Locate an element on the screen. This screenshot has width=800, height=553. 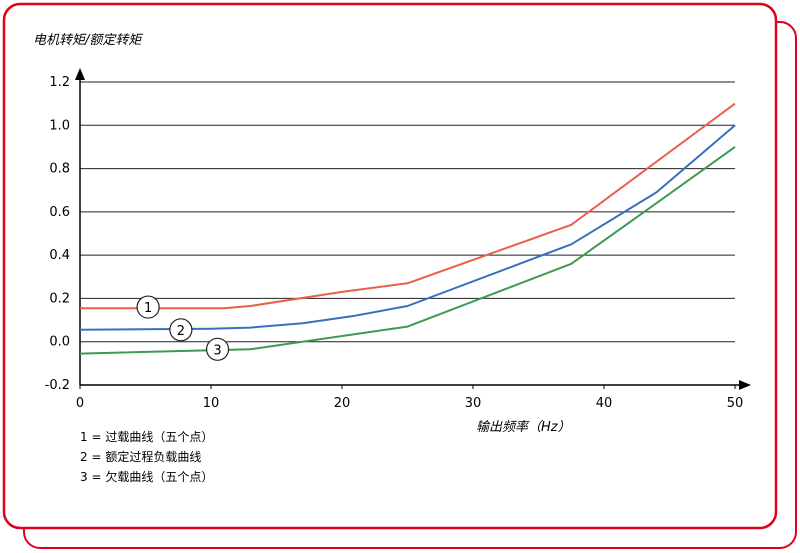
y-axis-title: 电机转矩/额定转矩 is located at coordinates (88, 40).